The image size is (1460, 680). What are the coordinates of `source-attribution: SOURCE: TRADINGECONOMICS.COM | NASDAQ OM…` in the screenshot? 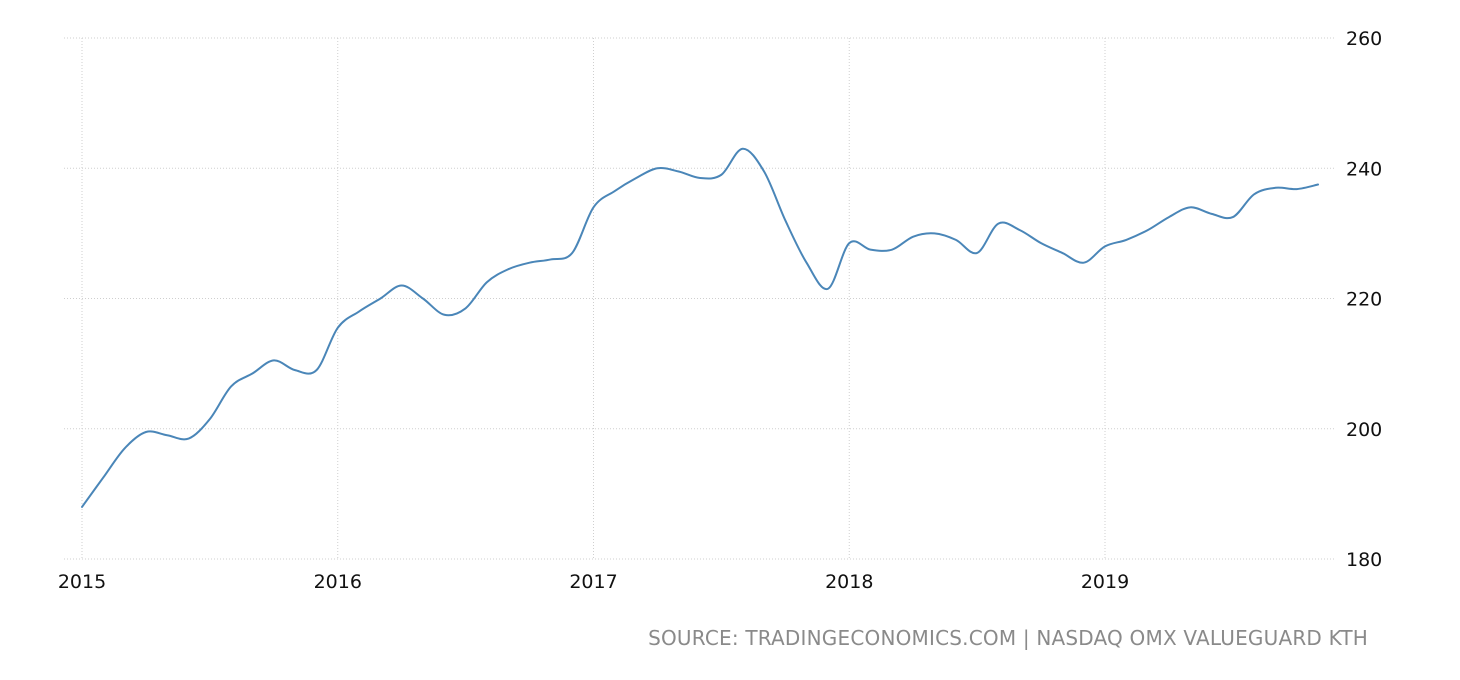 It's located at (1008, 638).